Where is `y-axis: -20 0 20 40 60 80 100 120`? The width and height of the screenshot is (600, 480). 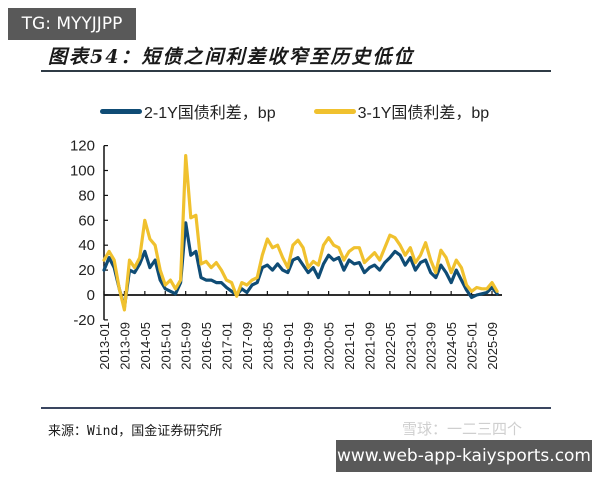
y-axis: -20 0 20 40 60 80 100 120 is located at coordinates (89, 233).